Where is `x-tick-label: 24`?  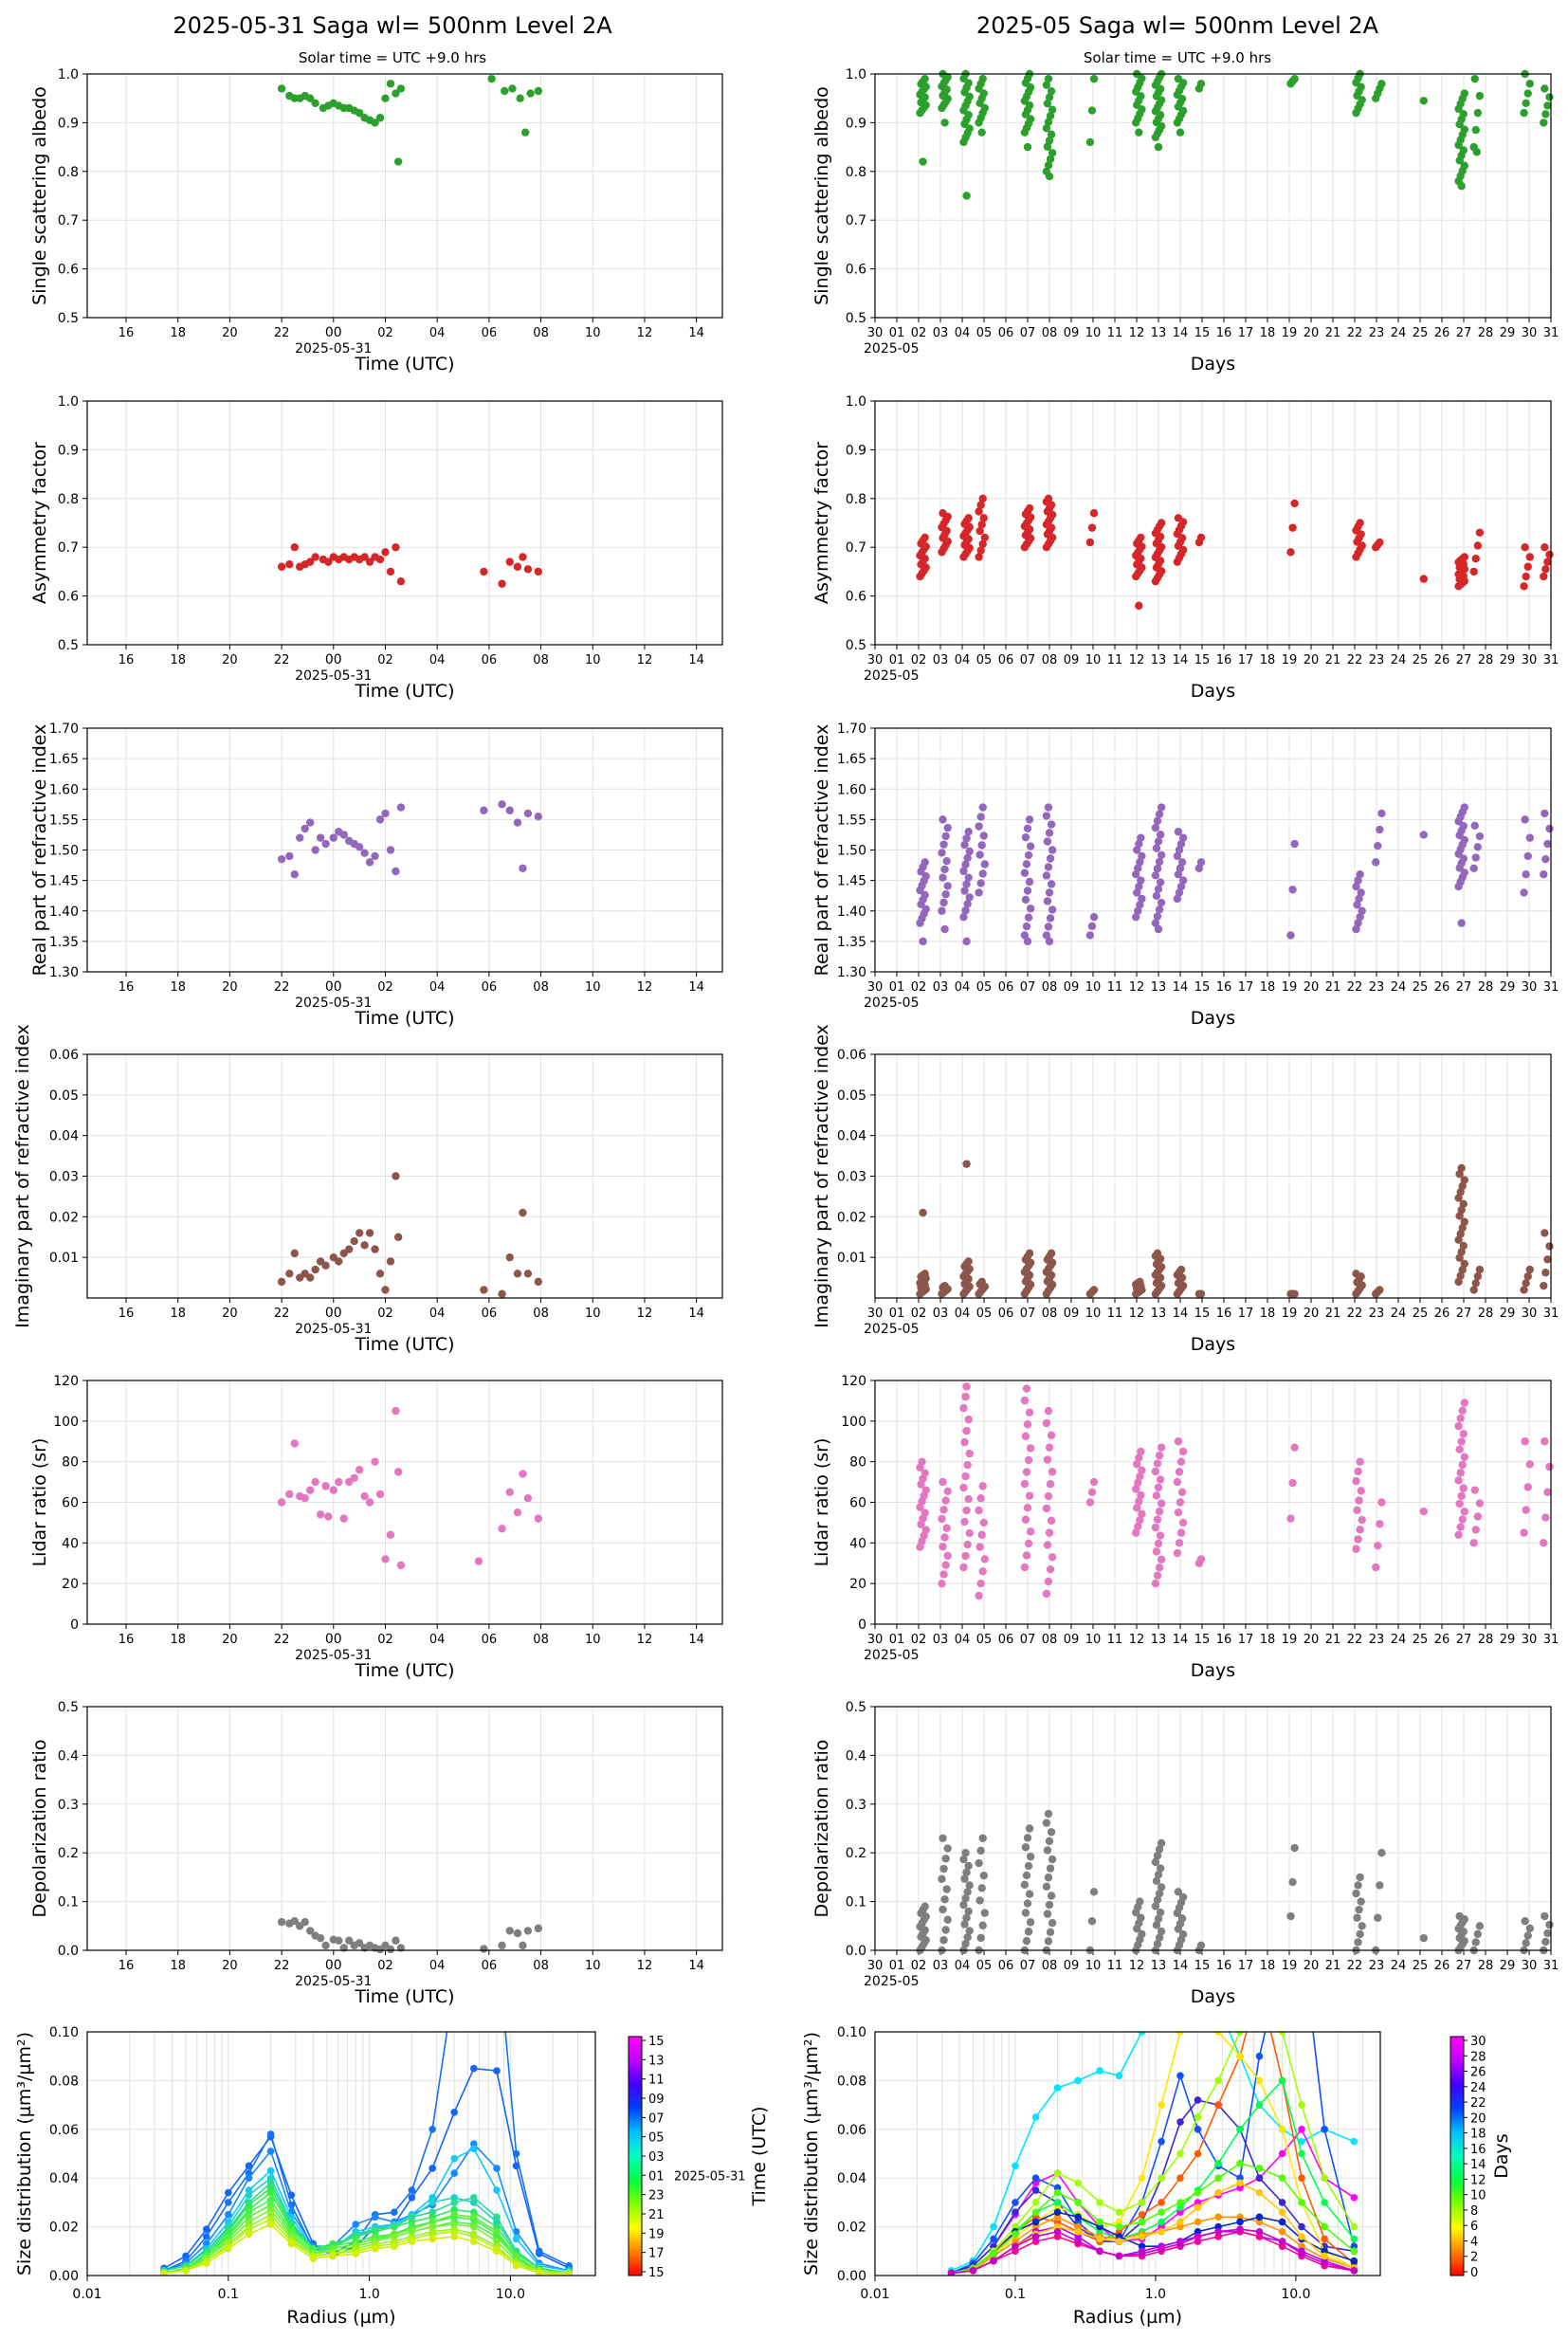
x-tick-label: 24 is located at coordinates (1399, 660).